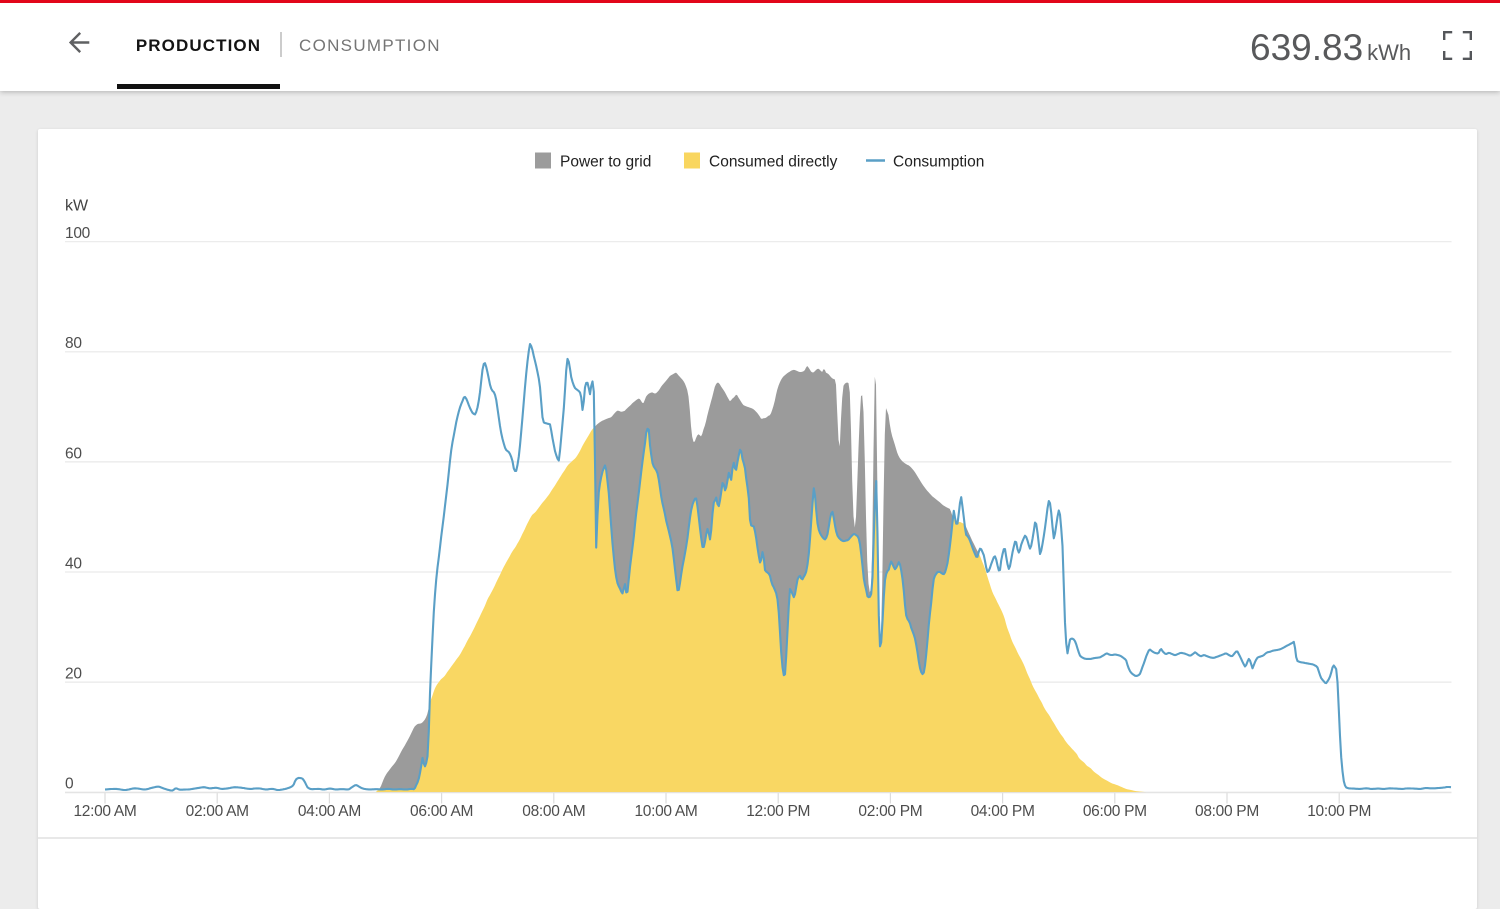 The width and height of the screenshot is (1500, 909). Describe the element at coordinates (1227, 811) in the screenshot. I see `svg-text: 08:00 PM` at that location.